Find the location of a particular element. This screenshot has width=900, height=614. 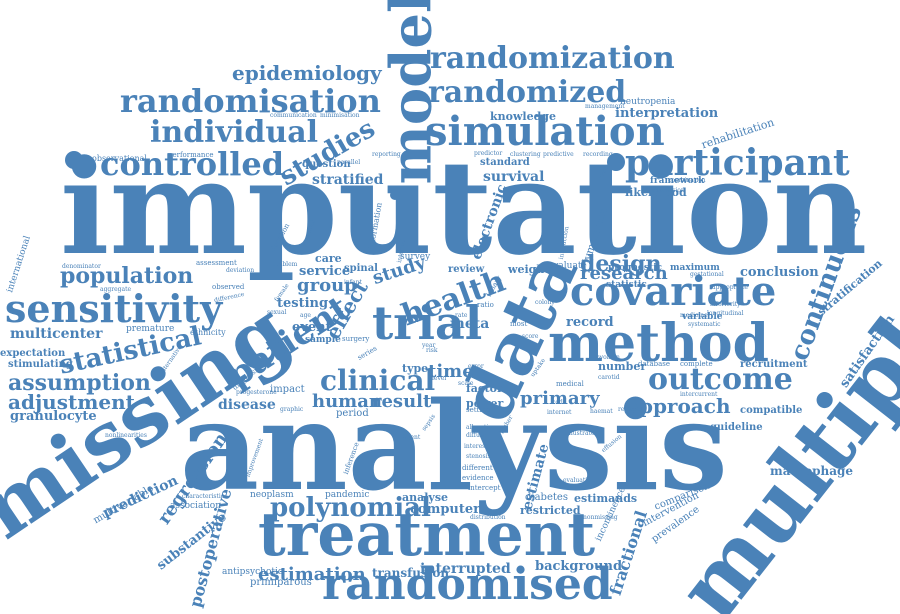

word: haemat is located at coordinates (601, 411).